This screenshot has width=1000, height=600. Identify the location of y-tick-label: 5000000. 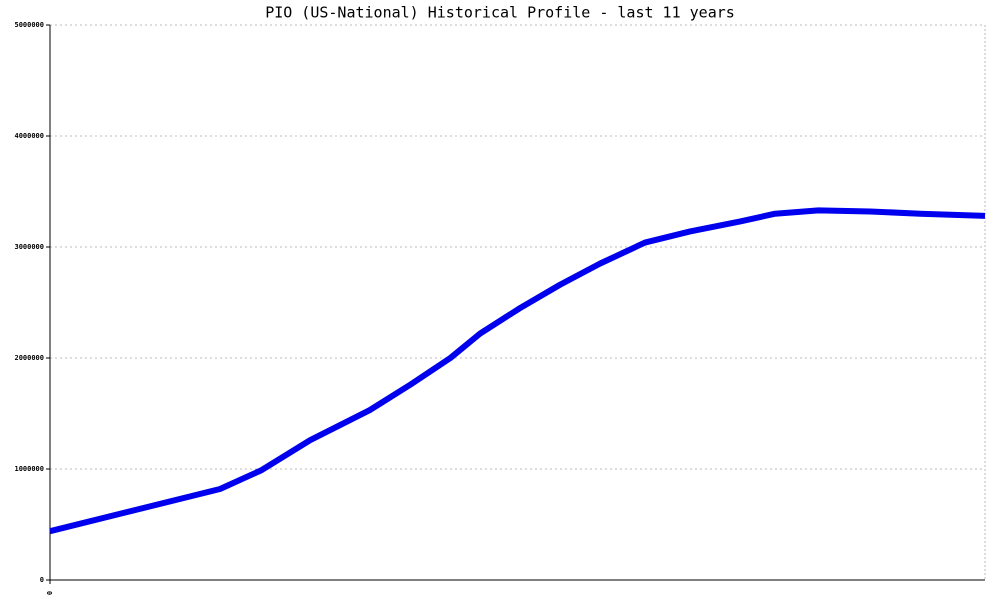
(29, 25).